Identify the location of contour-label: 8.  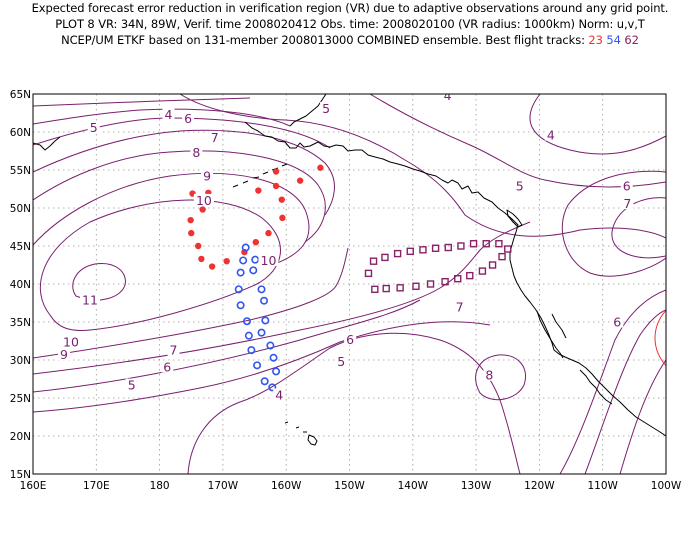
(489, 375).